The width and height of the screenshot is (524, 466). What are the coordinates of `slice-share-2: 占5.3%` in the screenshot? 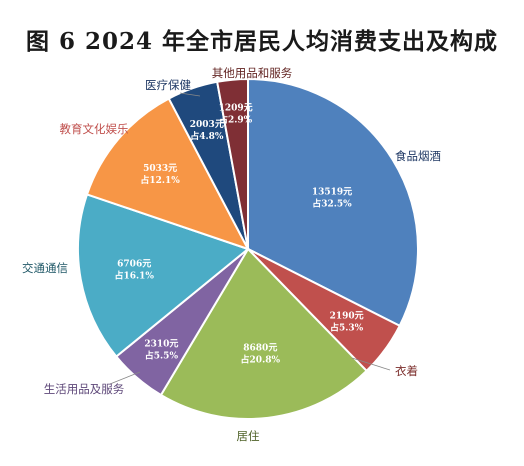 It's located at (347, 328).